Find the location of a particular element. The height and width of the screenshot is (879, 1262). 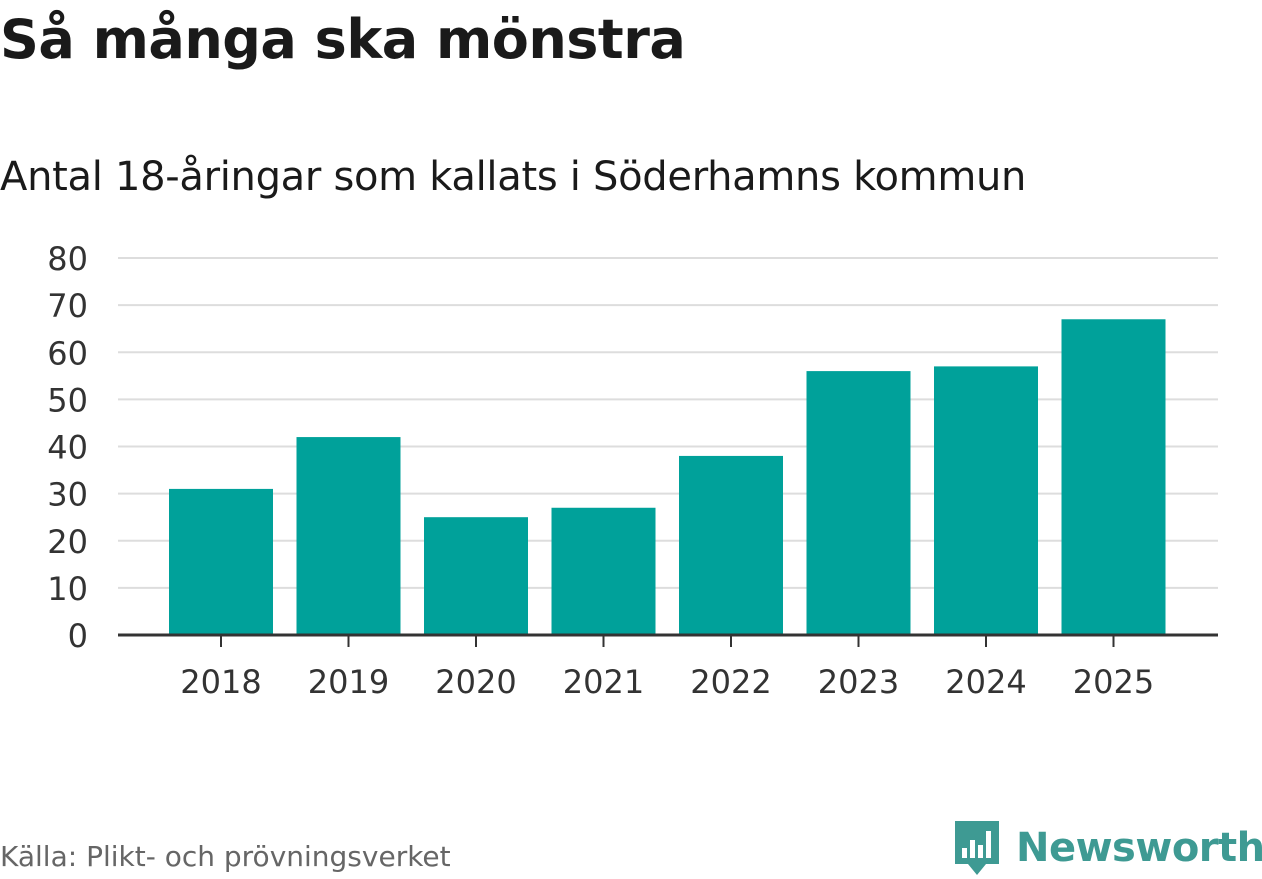

x-tick-label: 2024 is located at coordinates (985, 682).